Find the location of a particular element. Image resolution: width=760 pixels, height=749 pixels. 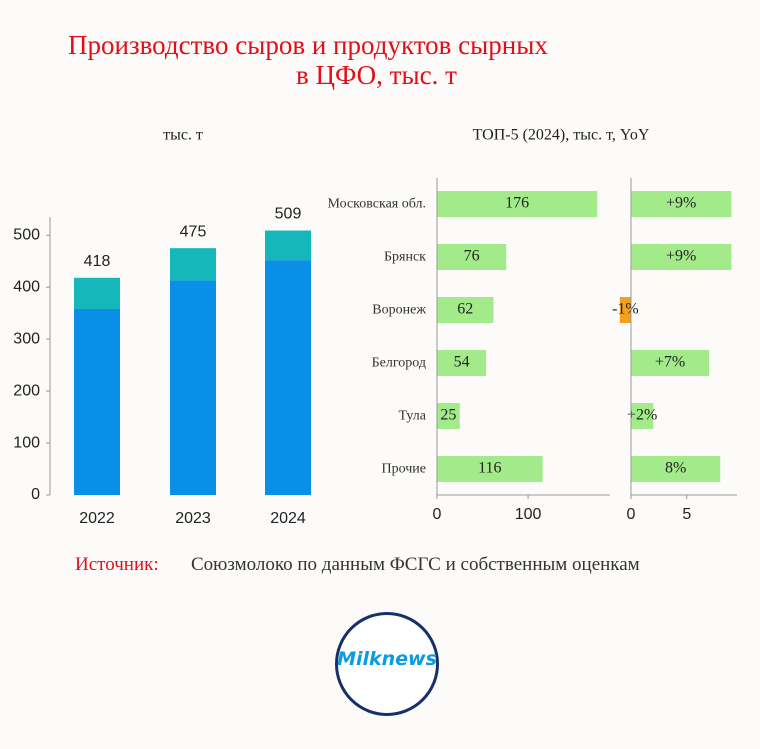

y-tick-label: 200 is located at coordinates (26, 390).